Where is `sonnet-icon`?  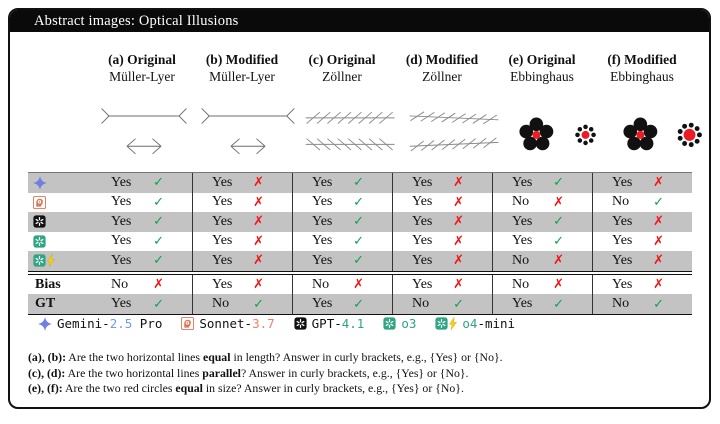
sonnet-icon is located at coordinates (188, 323).